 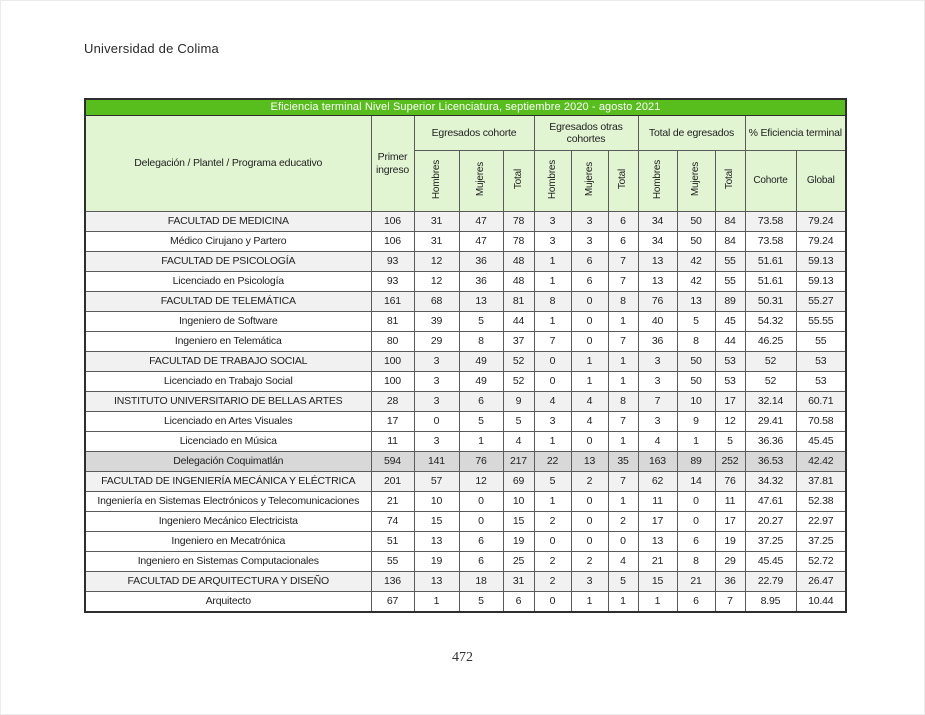 What do you see at coordinates (392, 581) in the screenshot?
I see `row-value: 136` at bounding box center [392, 581].